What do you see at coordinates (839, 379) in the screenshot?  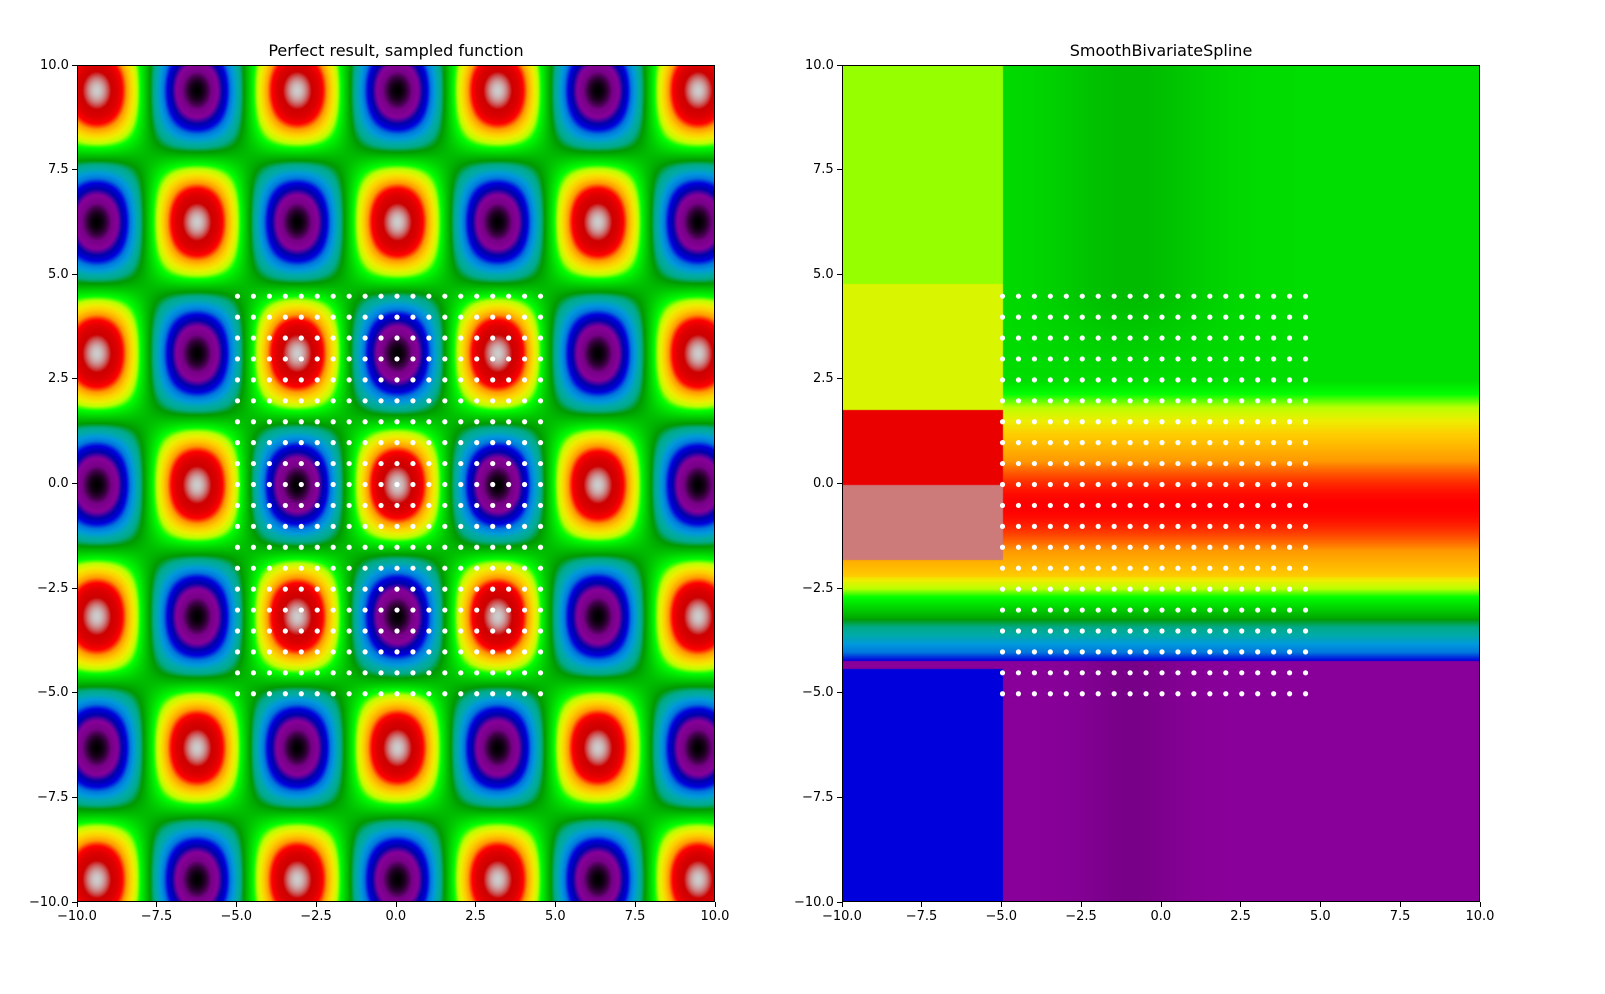 I see `y-tick-mark` at bounding box center [839, 379].